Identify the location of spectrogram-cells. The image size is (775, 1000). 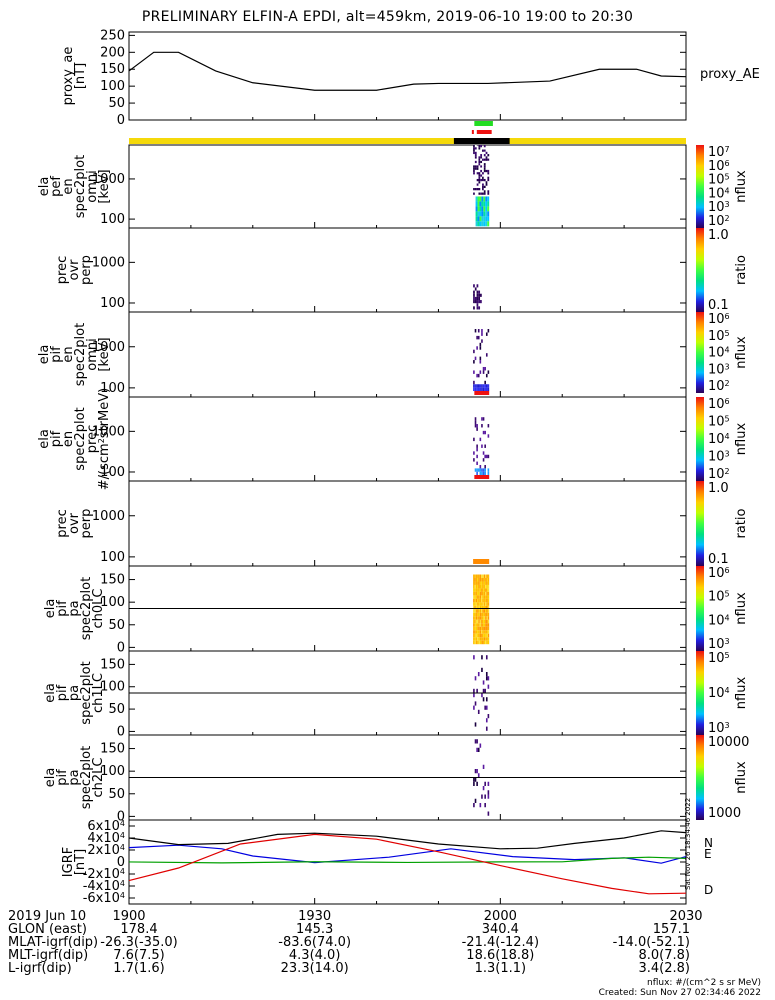
(482, 472).